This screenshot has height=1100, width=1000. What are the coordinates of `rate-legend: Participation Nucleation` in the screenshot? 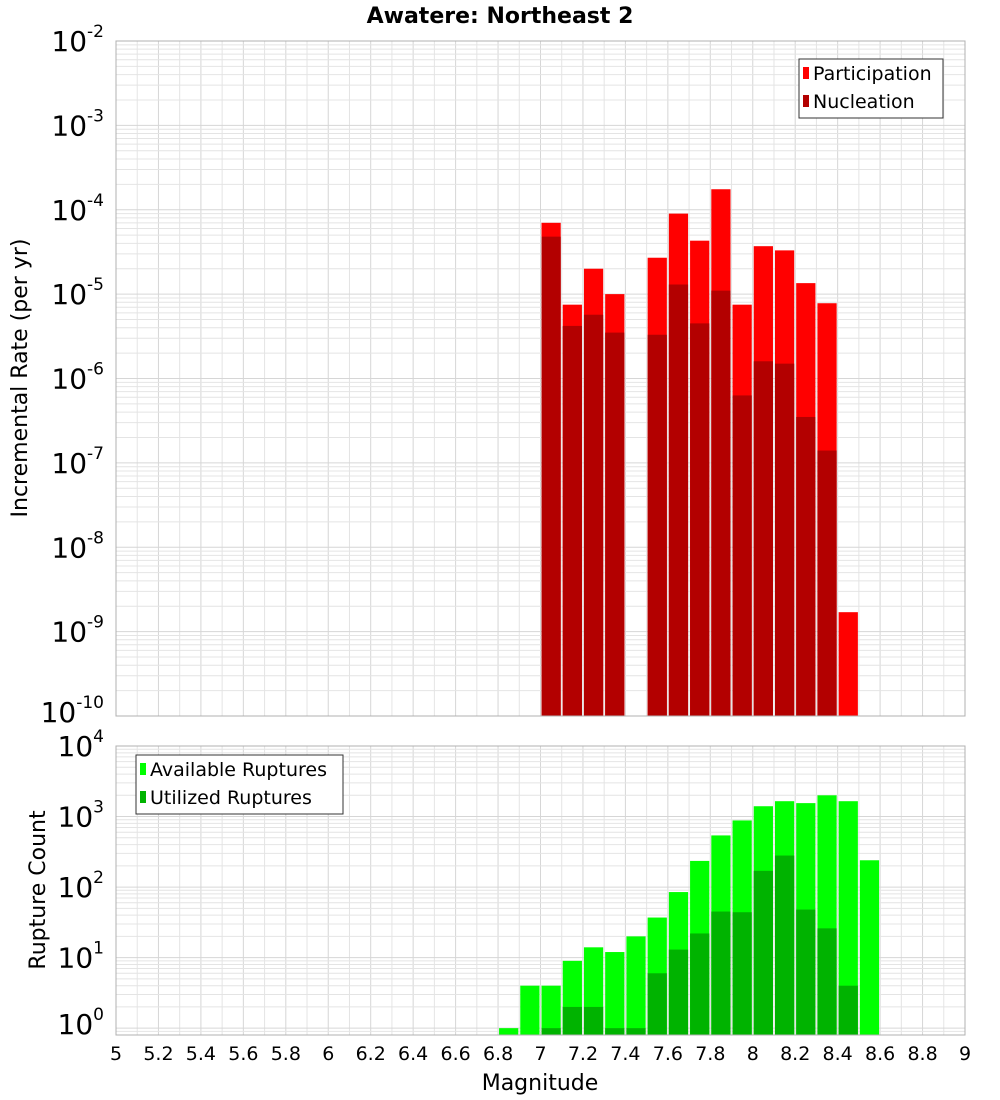 It's located at (871, 88).